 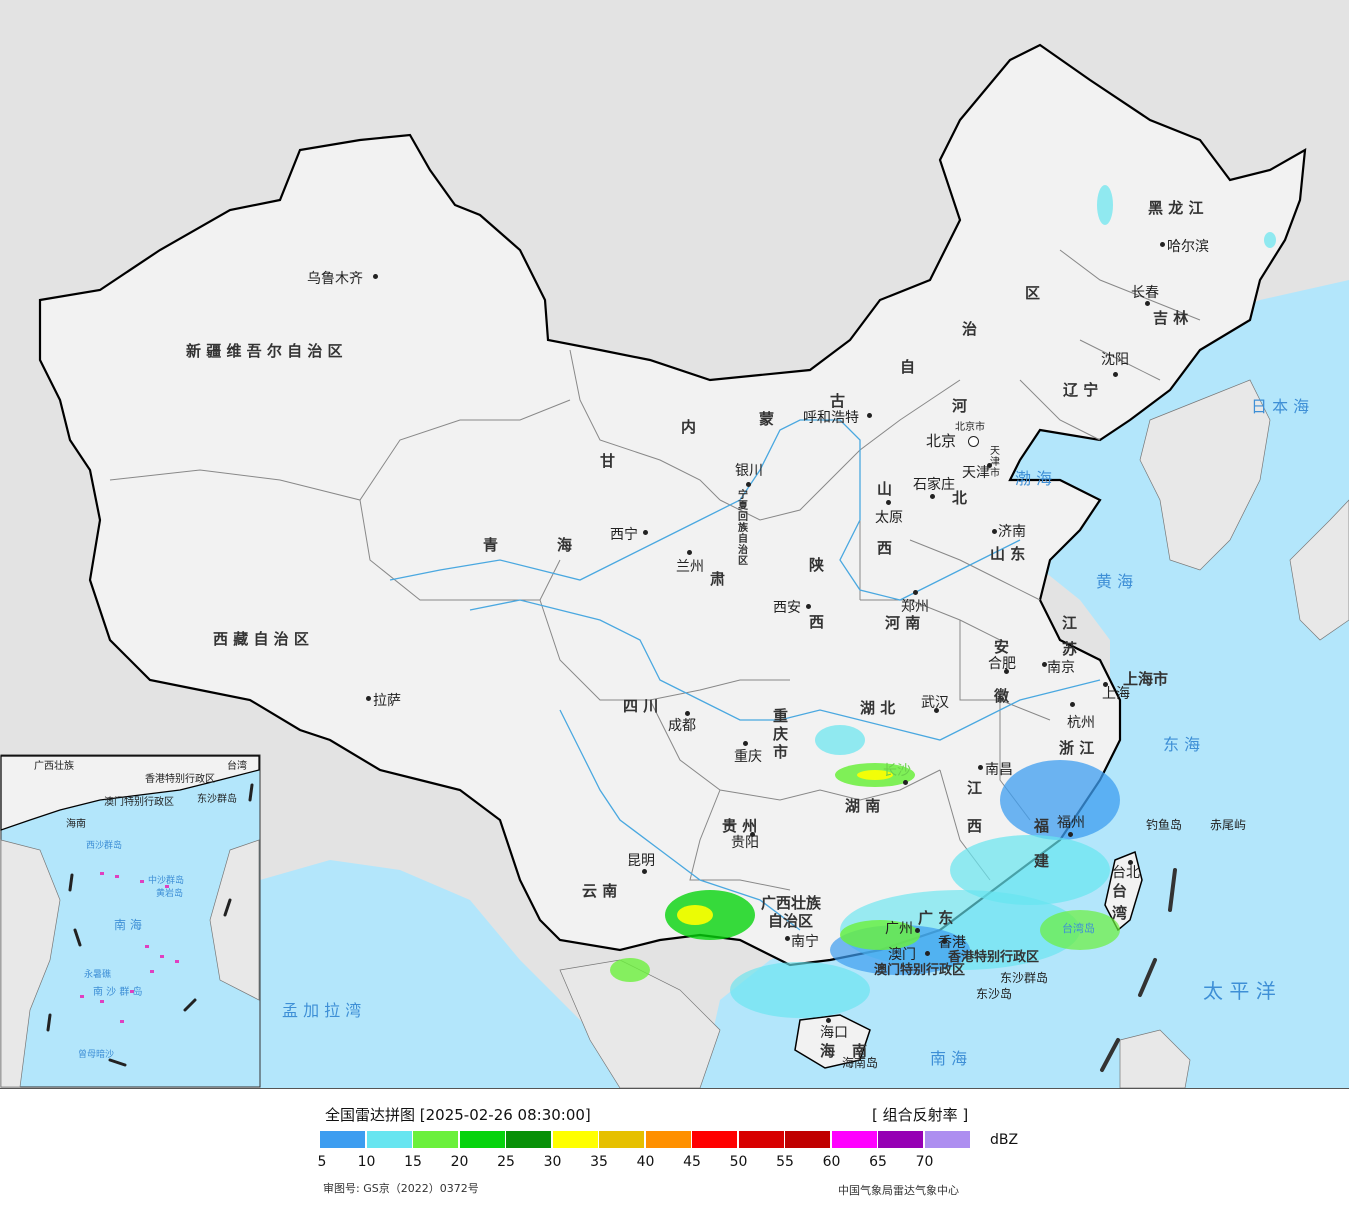 I want to click on sea-label-south: 南 海, so click(x=949, y=1058).